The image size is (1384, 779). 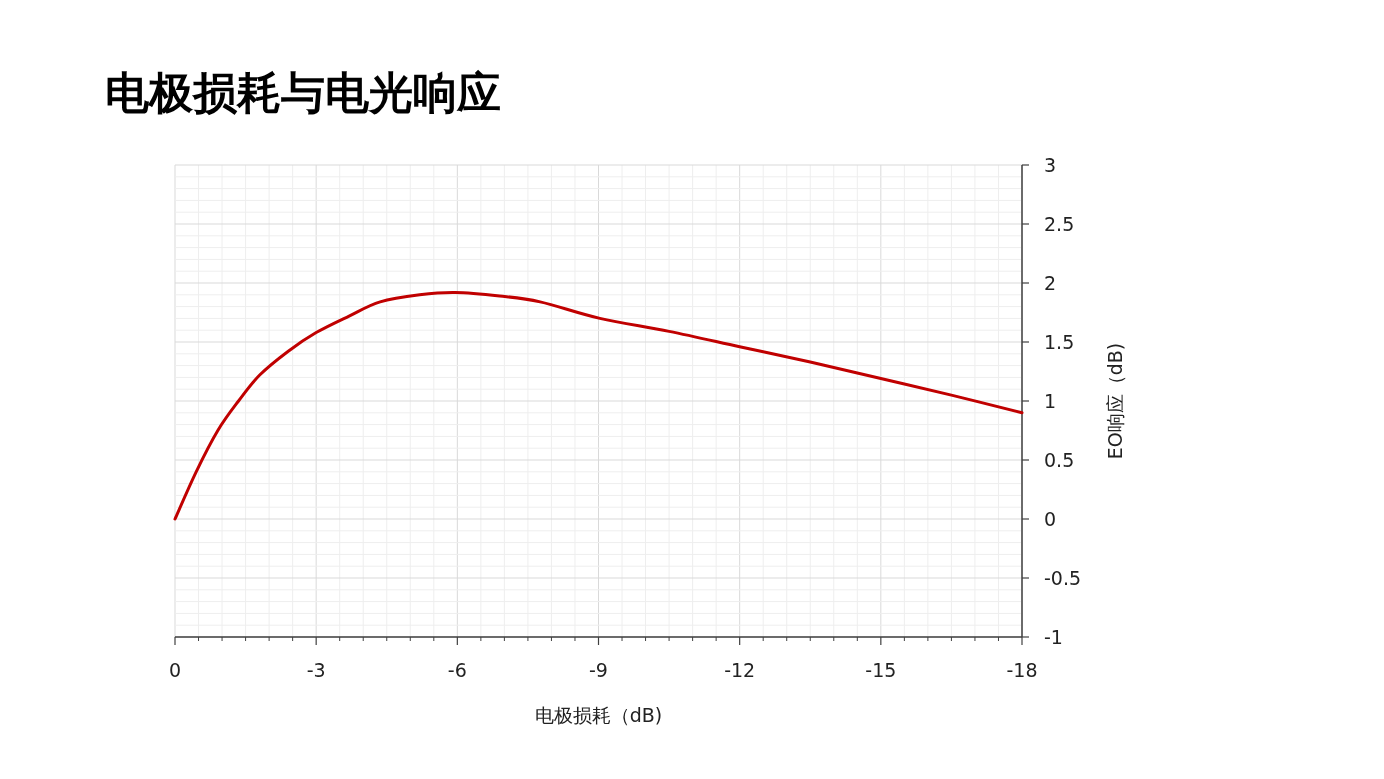 What do you see at coordinates (303, 92) in the screenshot?
I see `chart-title: 电极损耗与电光响应` at bounding box center [303, 92].